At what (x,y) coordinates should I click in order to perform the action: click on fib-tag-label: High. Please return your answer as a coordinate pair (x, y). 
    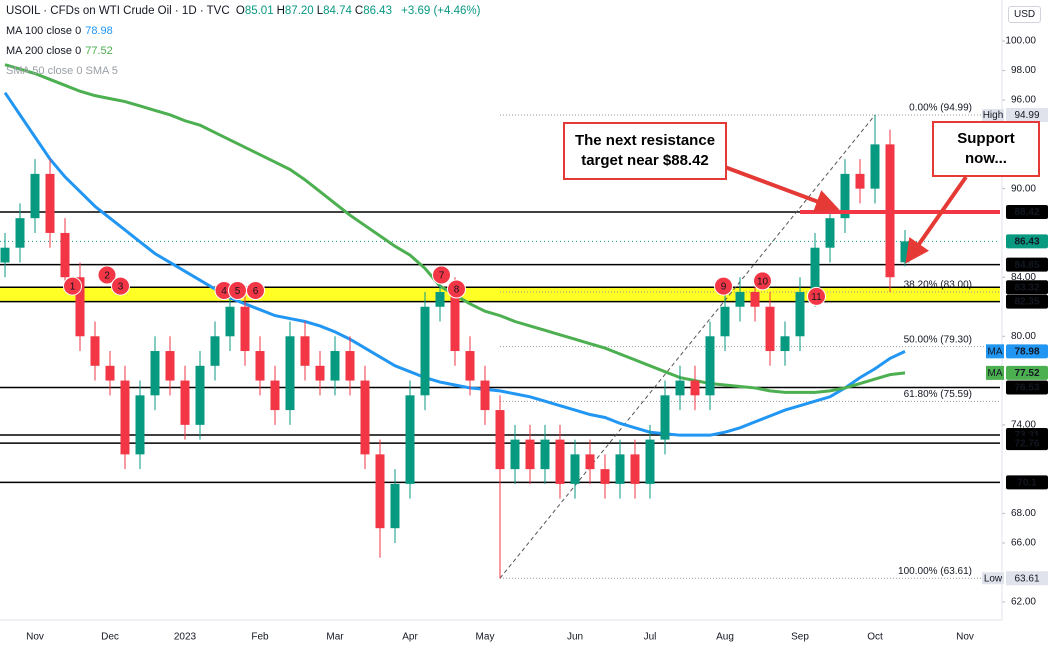
    Looking at the image, I should click on (993, 115).